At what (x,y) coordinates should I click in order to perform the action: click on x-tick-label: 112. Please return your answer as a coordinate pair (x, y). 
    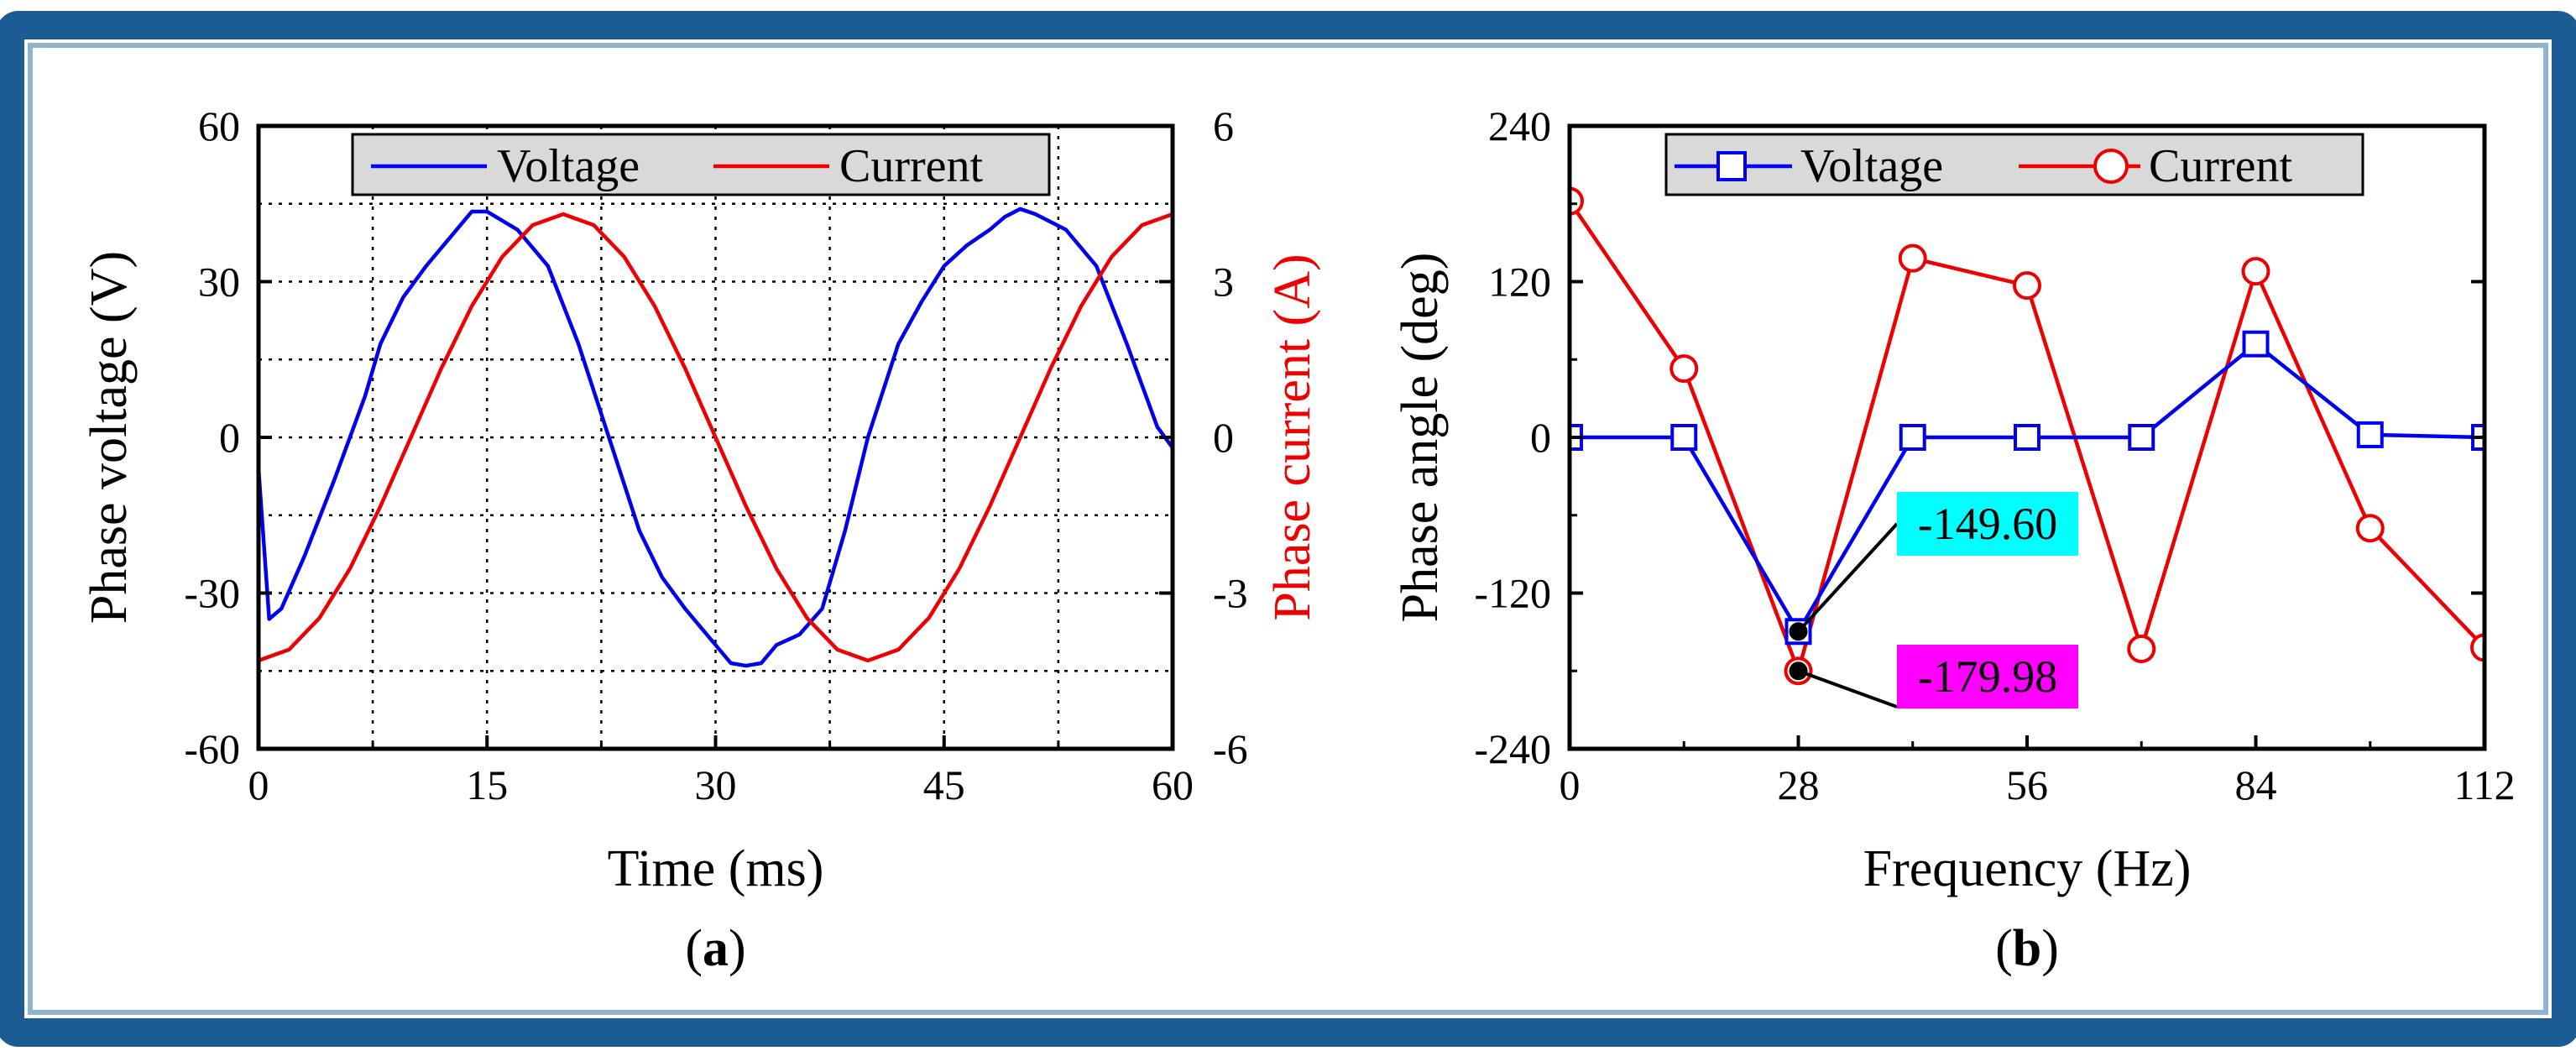
    Looking at the image, I should click on (2484, 784).